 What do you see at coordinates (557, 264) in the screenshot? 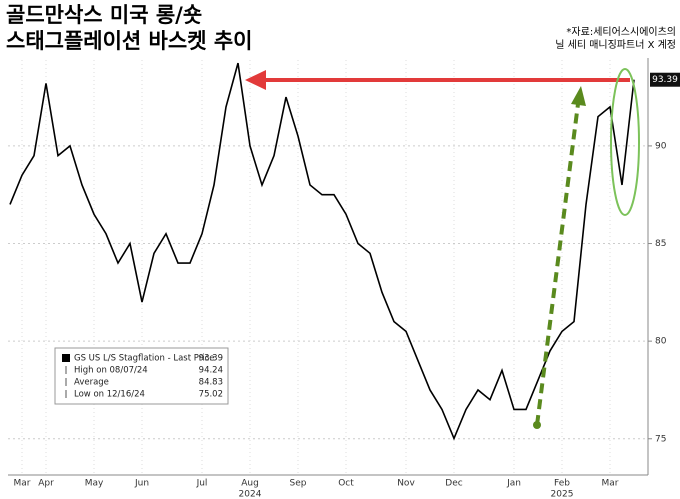
I see `green-arrow` at bounding box center [557, 264].